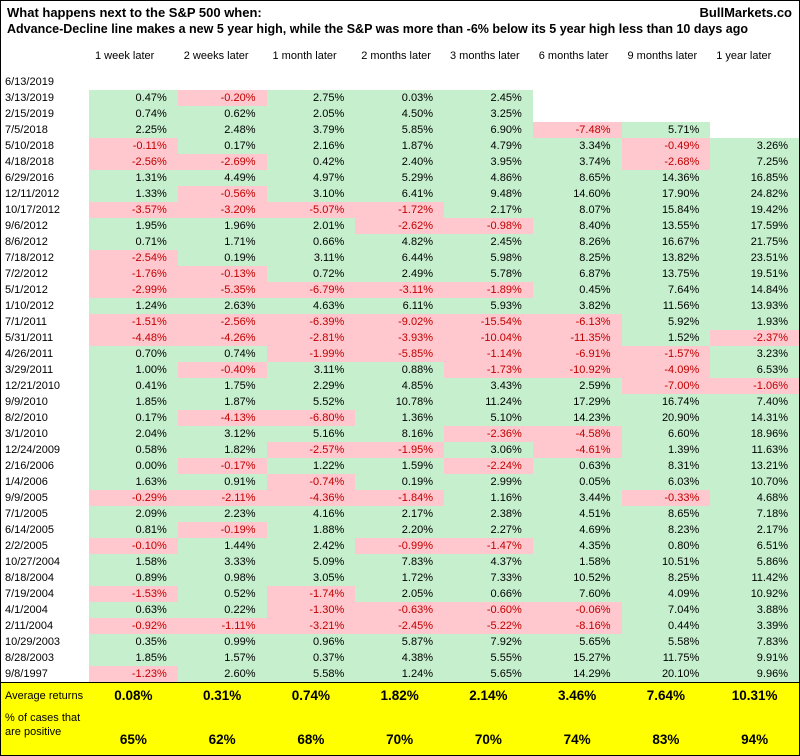  Describe the element at coordinates (311, 114) in the screenshot. I see `return-cell: 2.05%` at that location.